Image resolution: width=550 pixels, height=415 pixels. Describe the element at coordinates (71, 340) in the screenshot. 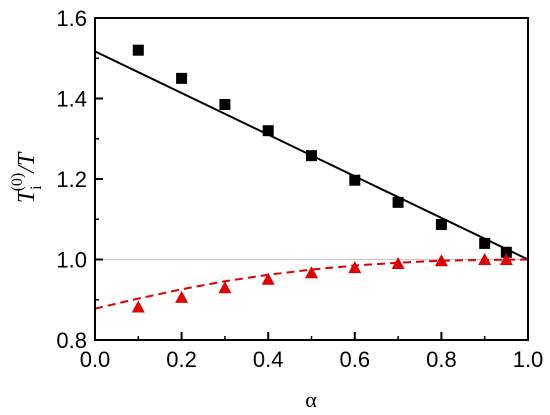

I see `y-tick-label: 0.8` at that location.